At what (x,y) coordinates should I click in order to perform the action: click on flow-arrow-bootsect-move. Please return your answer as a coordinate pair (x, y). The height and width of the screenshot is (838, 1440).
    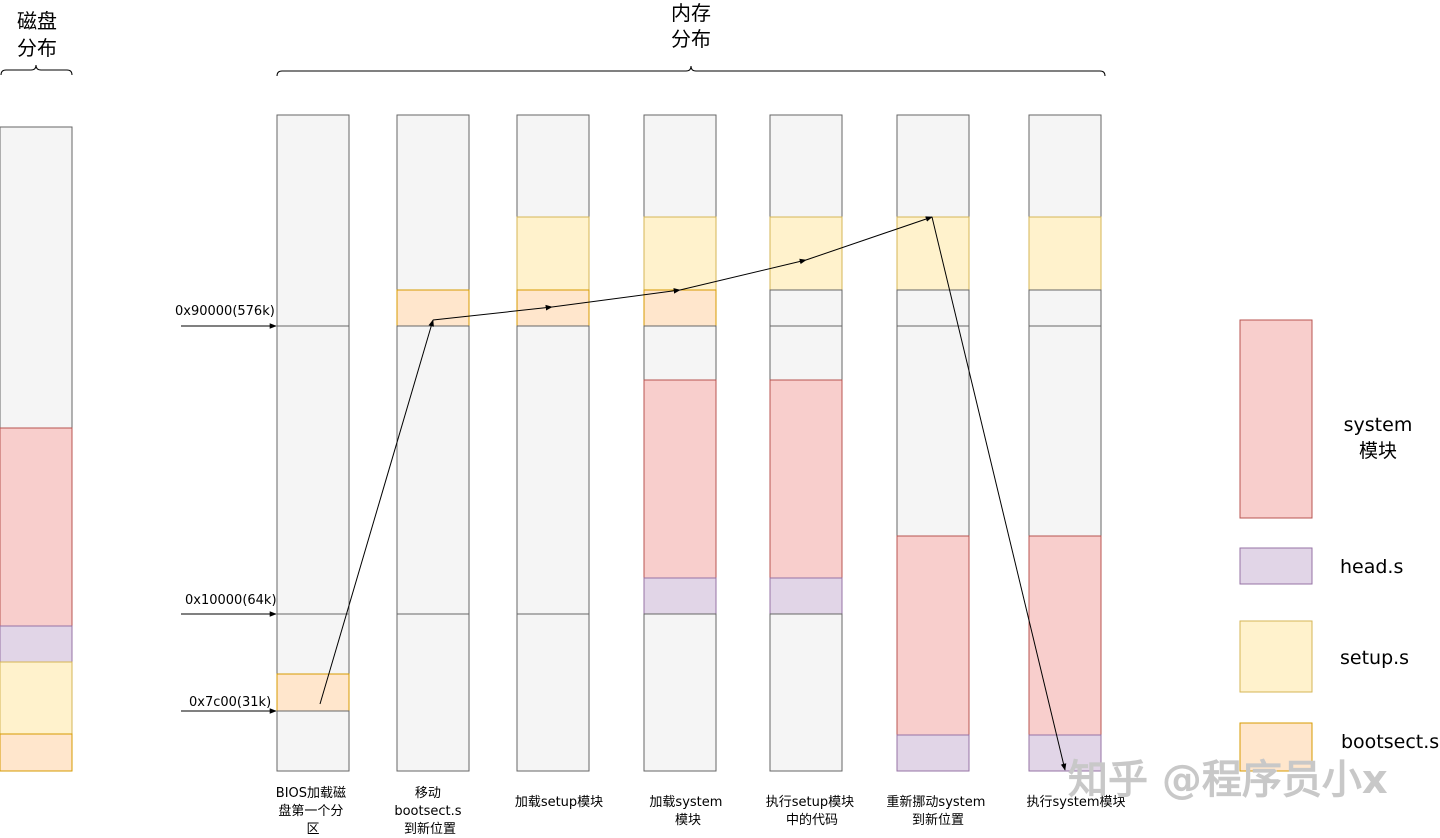
    Looking at the image, I should click on (376, 512).